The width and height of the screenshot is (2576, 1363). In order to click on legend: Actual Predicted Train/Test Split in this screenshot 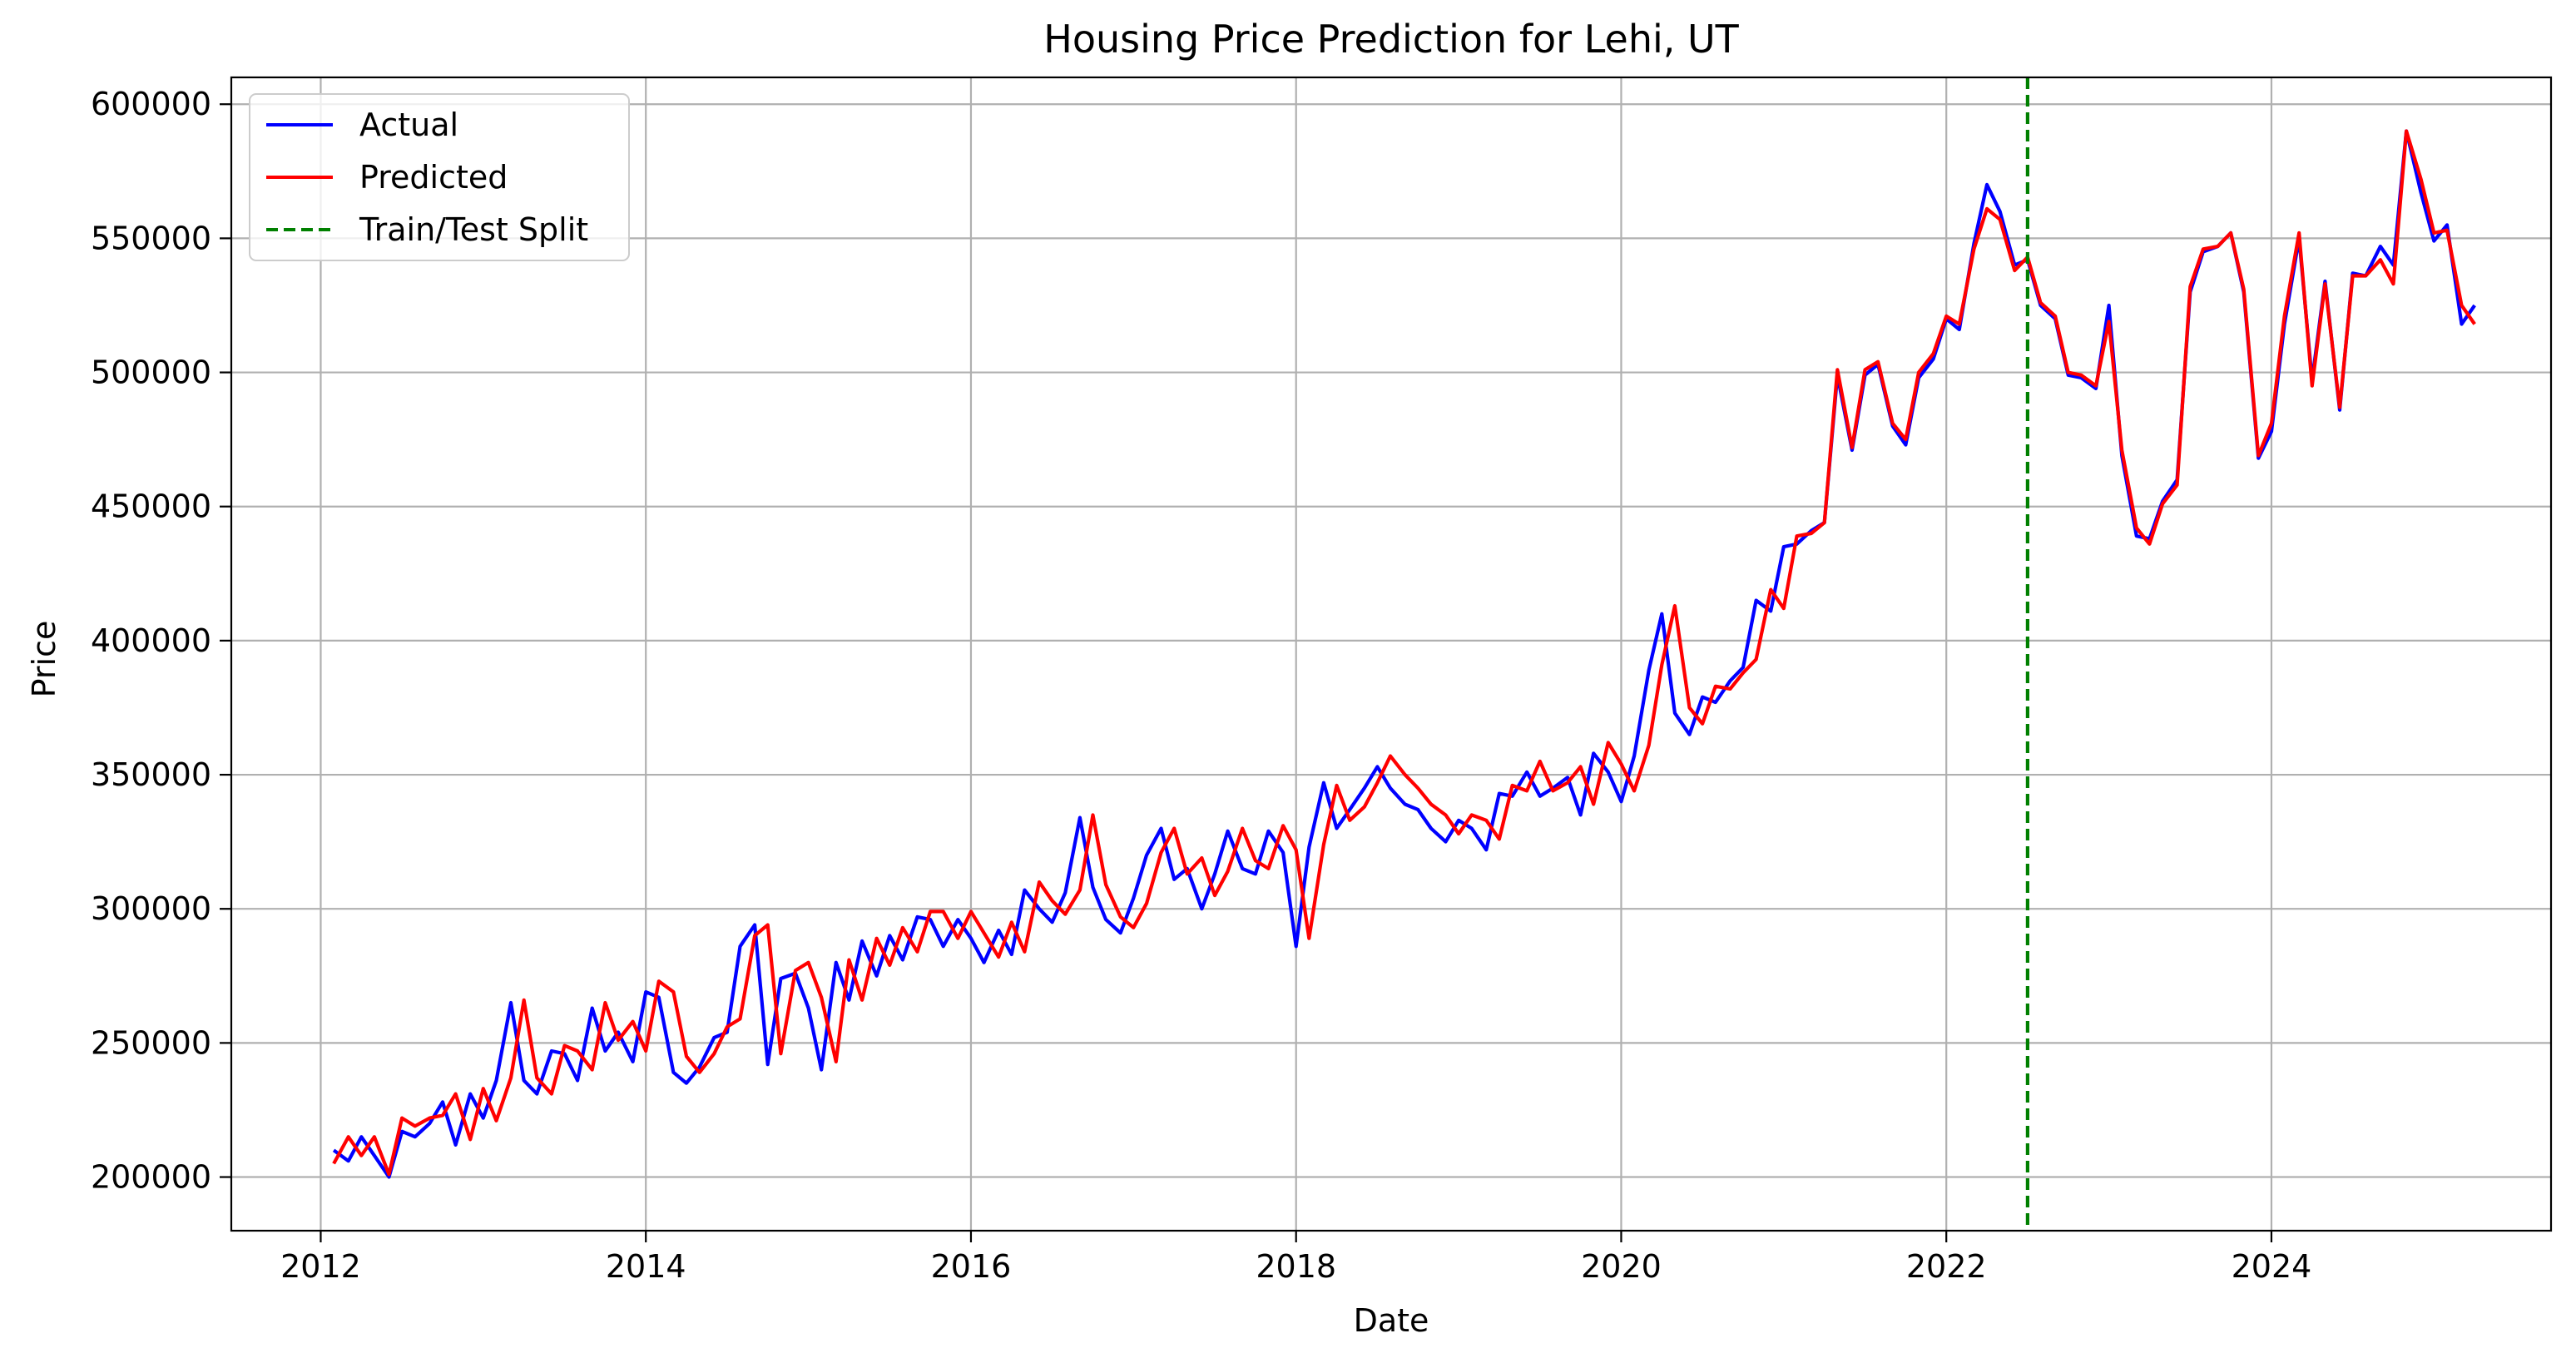, I will do `click(440, 177)`.